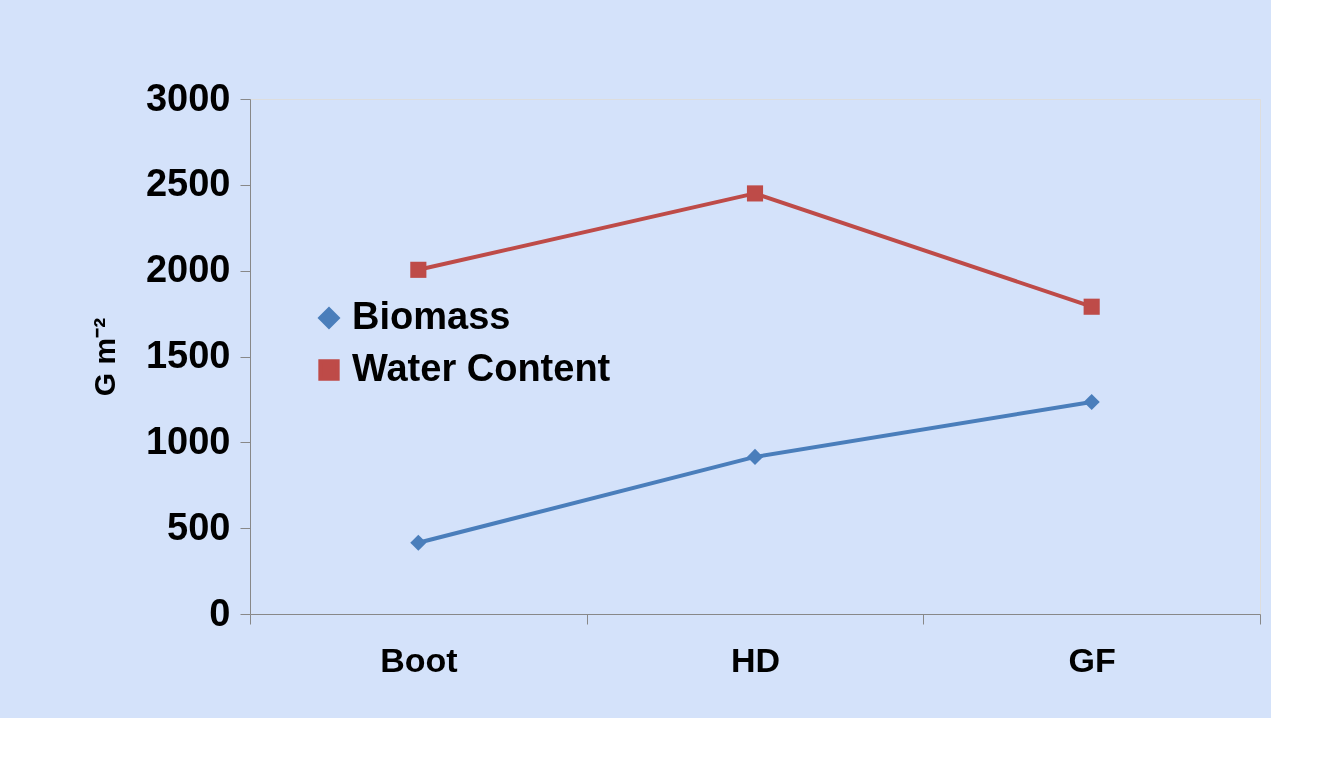 The height and width of the screenshot is (762, 1341). I want to click on x-tick-label: Boot, so click(419, 659).